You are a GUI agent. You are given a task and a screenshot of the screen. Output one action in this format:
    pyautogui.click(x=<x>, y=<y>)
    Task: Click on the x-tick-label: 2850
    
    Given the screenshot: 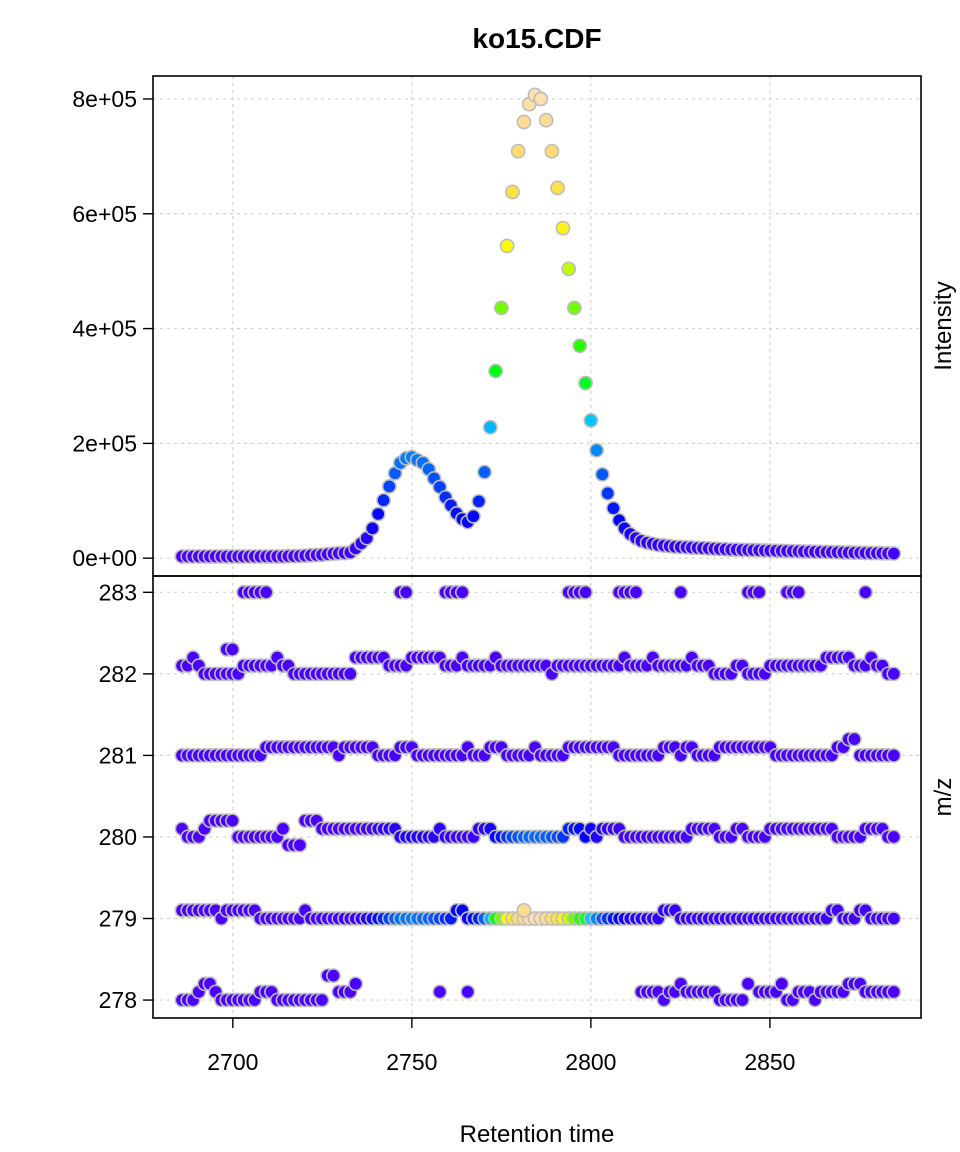 What is the action you would take?
    pyautogui.click(x=769, y=1062)
    